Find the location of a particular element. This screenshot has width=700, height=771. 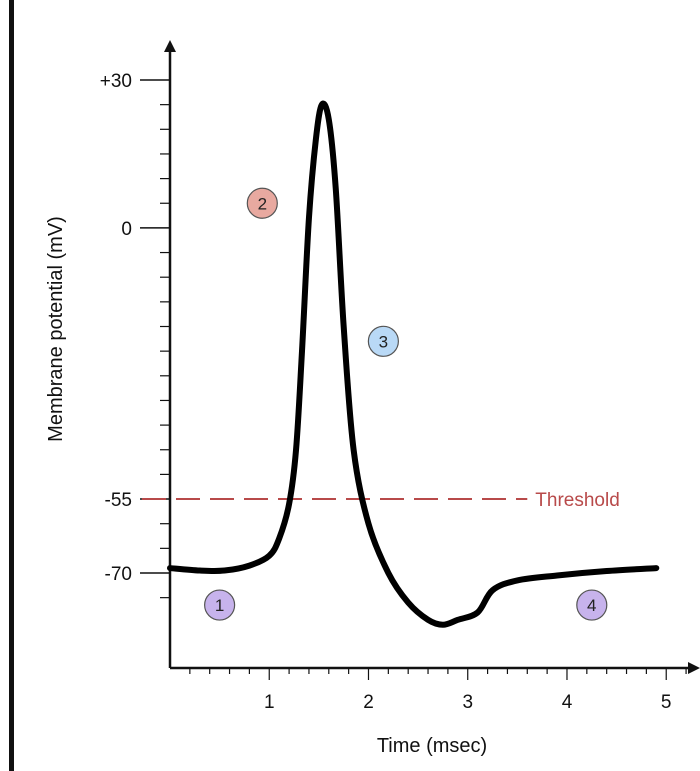

left-frame-bar is located at coordinates (11, 385).